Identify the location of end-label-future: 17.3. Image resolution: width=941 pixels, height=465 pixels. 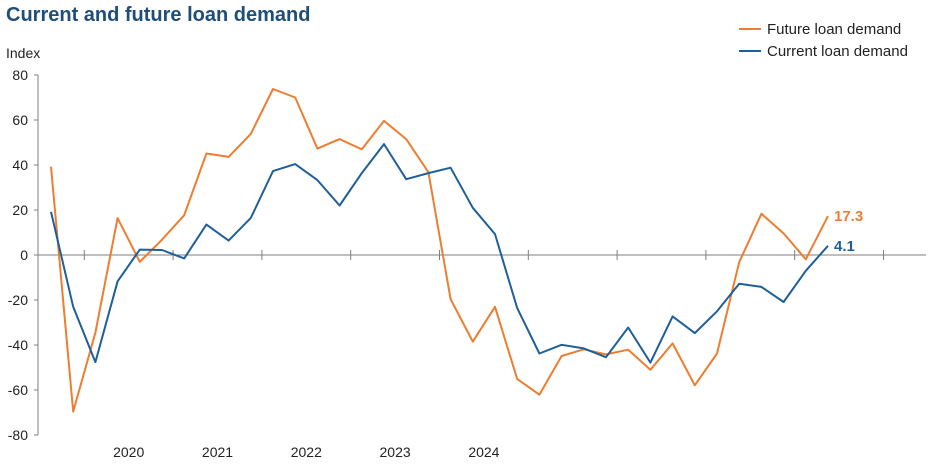
(848, 216).